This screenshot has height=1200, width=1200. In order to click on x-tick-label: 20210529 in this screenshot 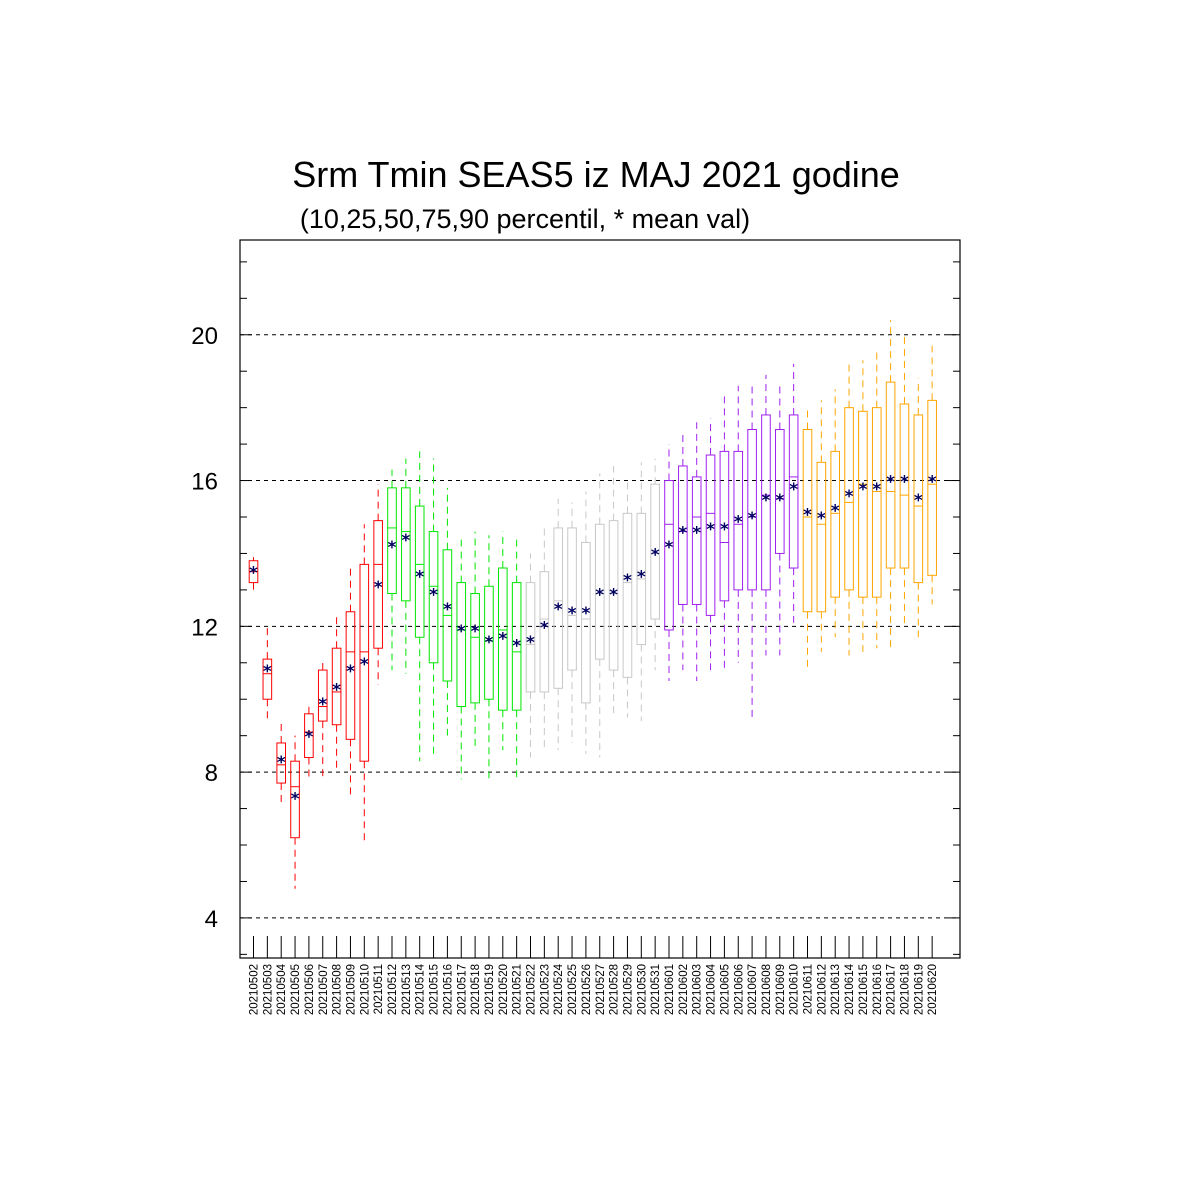, I will do `click(628, 989)`.